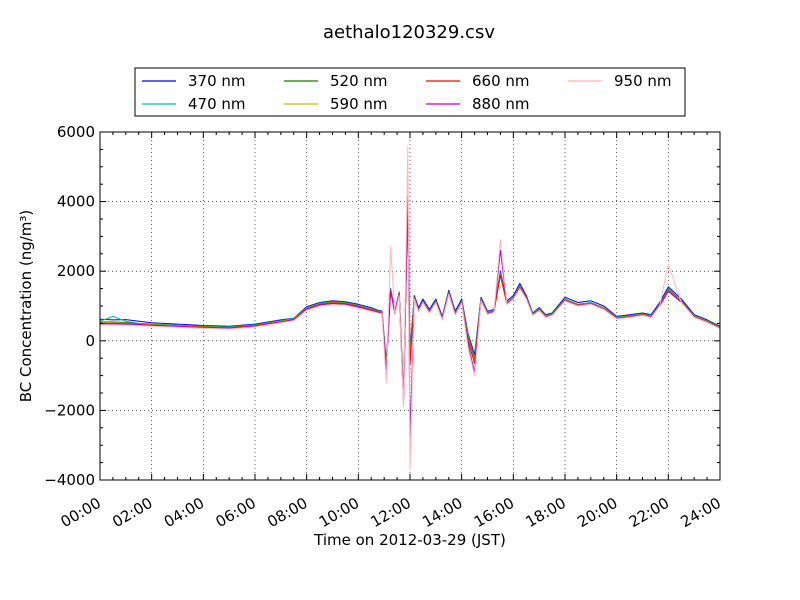 The image size is (800, 600). What do you see at coordinates (359, 81) in the screenshot?
I see `legend-label: 520 nm` at bounding box center [359, 81].